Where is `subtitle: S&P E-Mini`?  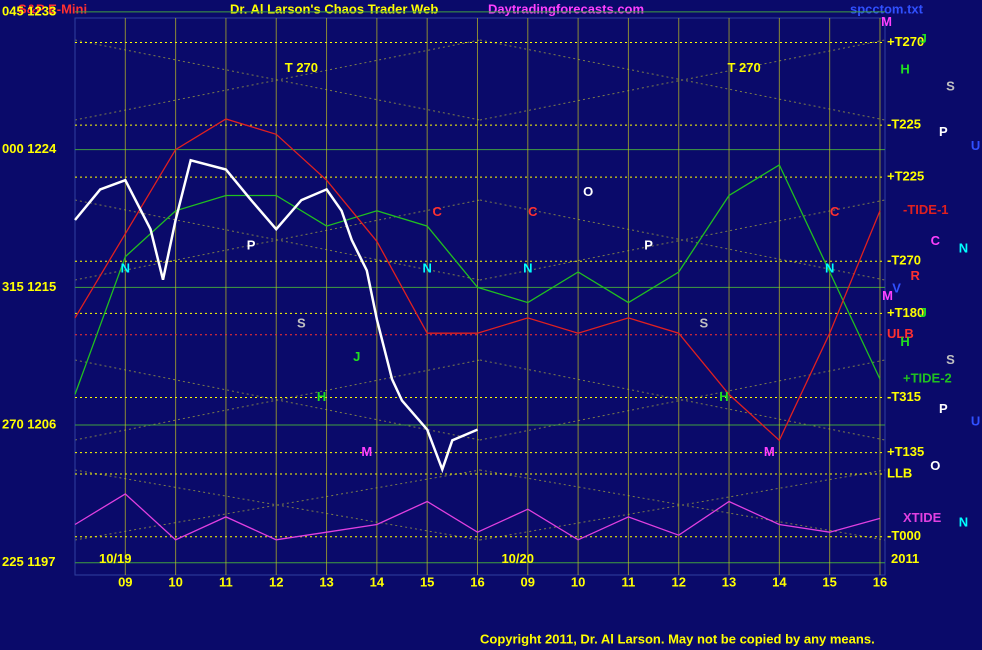 subtitle: S&P E-Mini is located at coordinates (52, 8).